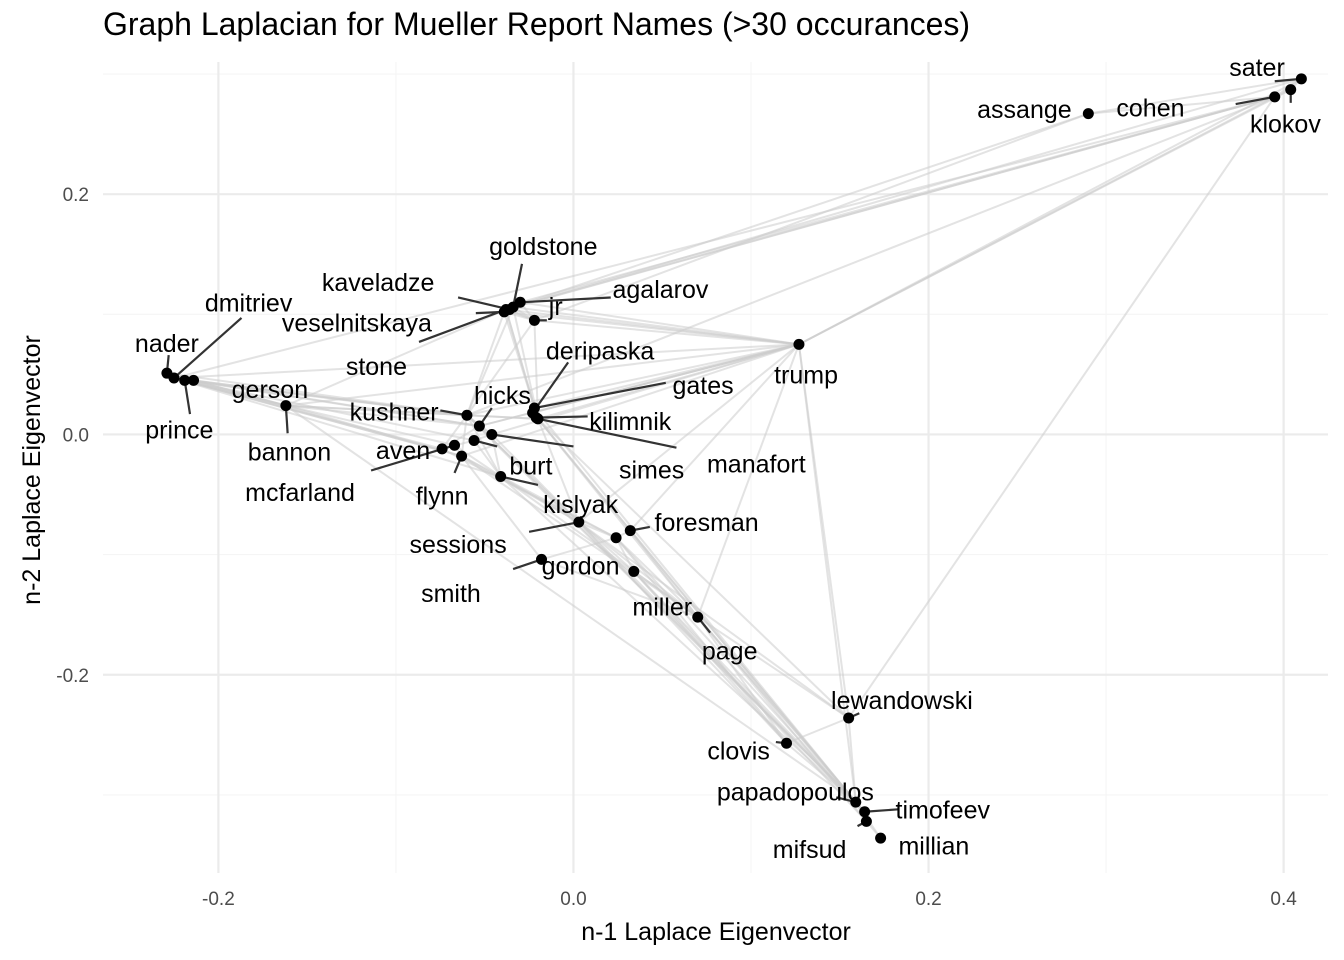 The width and height of the screenshot is (1344, 960). What do you see at coordinates (630, 422) in the screenshot?
I see `label-kilimnik: kilimnik` at bounding box center [630, 422].